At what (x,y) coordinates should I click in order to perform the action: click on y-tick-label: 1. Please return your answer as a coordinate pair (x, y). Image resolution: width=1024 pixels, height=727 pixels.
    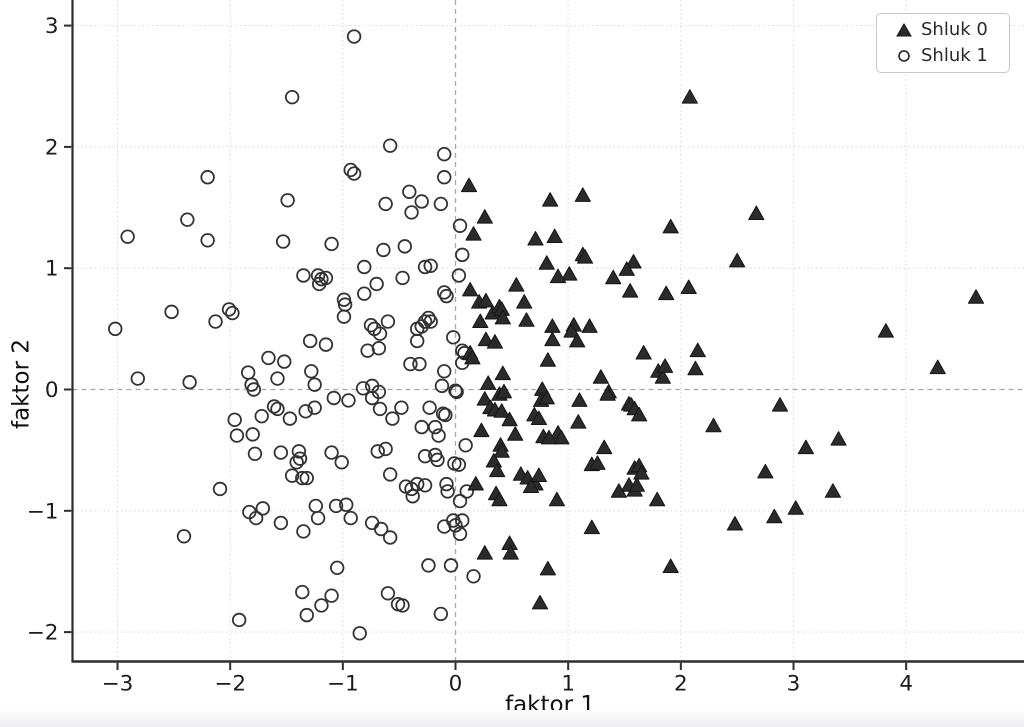
    Looking at the image, I should click on (52, 269).